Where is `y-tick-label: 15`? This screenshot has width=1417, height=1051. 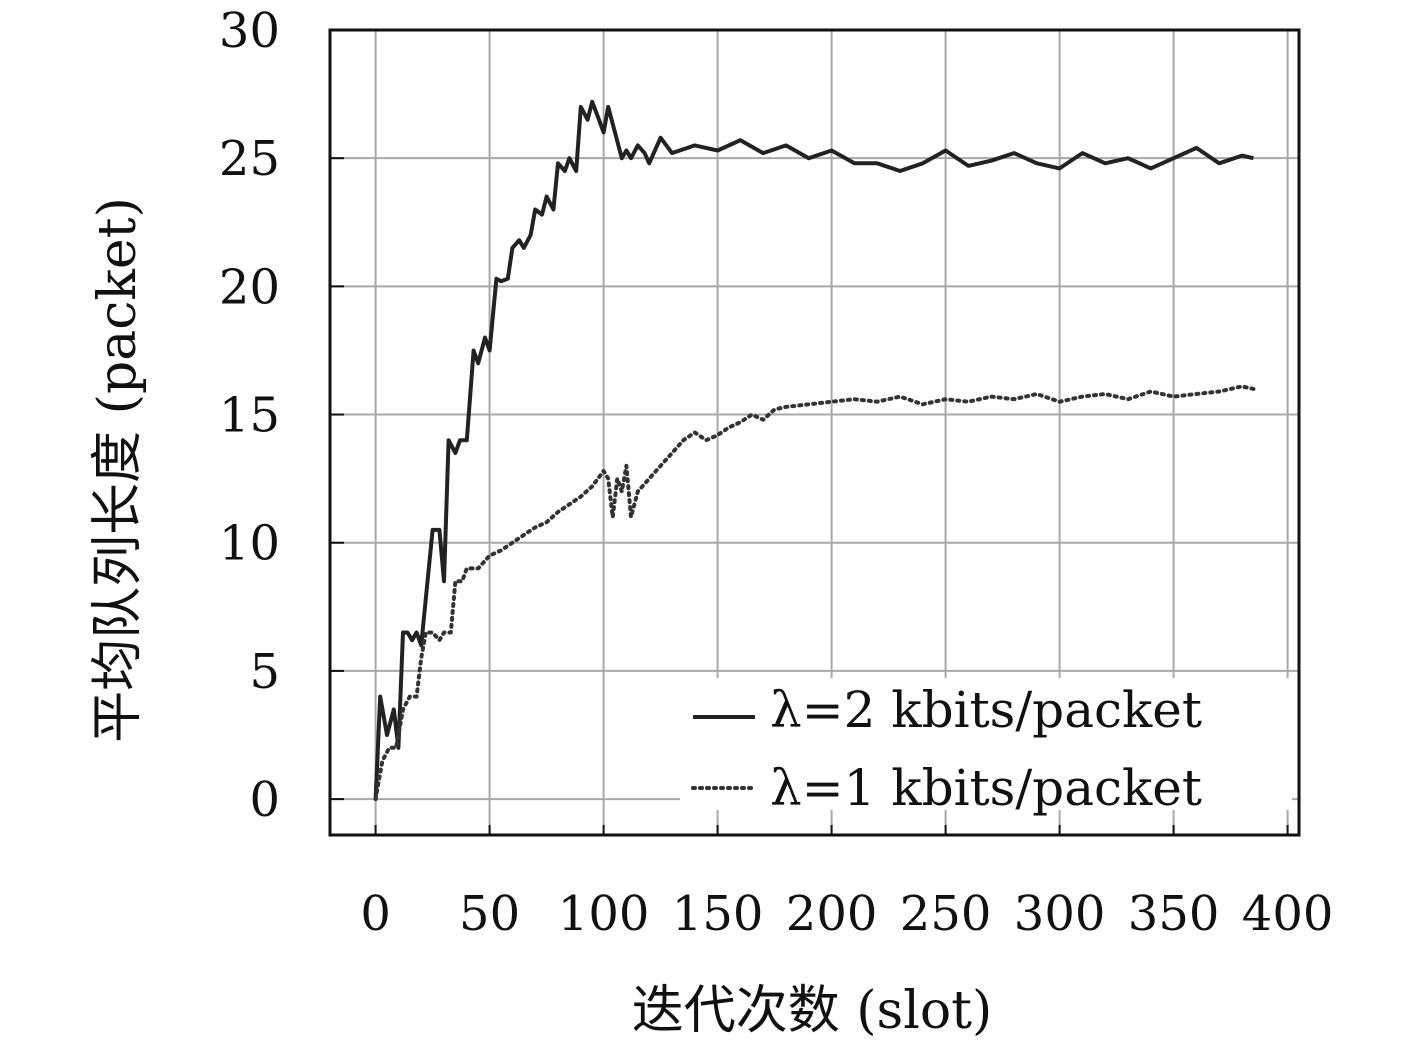
y-tick-label: 15 is located at coordinates (249, 416).